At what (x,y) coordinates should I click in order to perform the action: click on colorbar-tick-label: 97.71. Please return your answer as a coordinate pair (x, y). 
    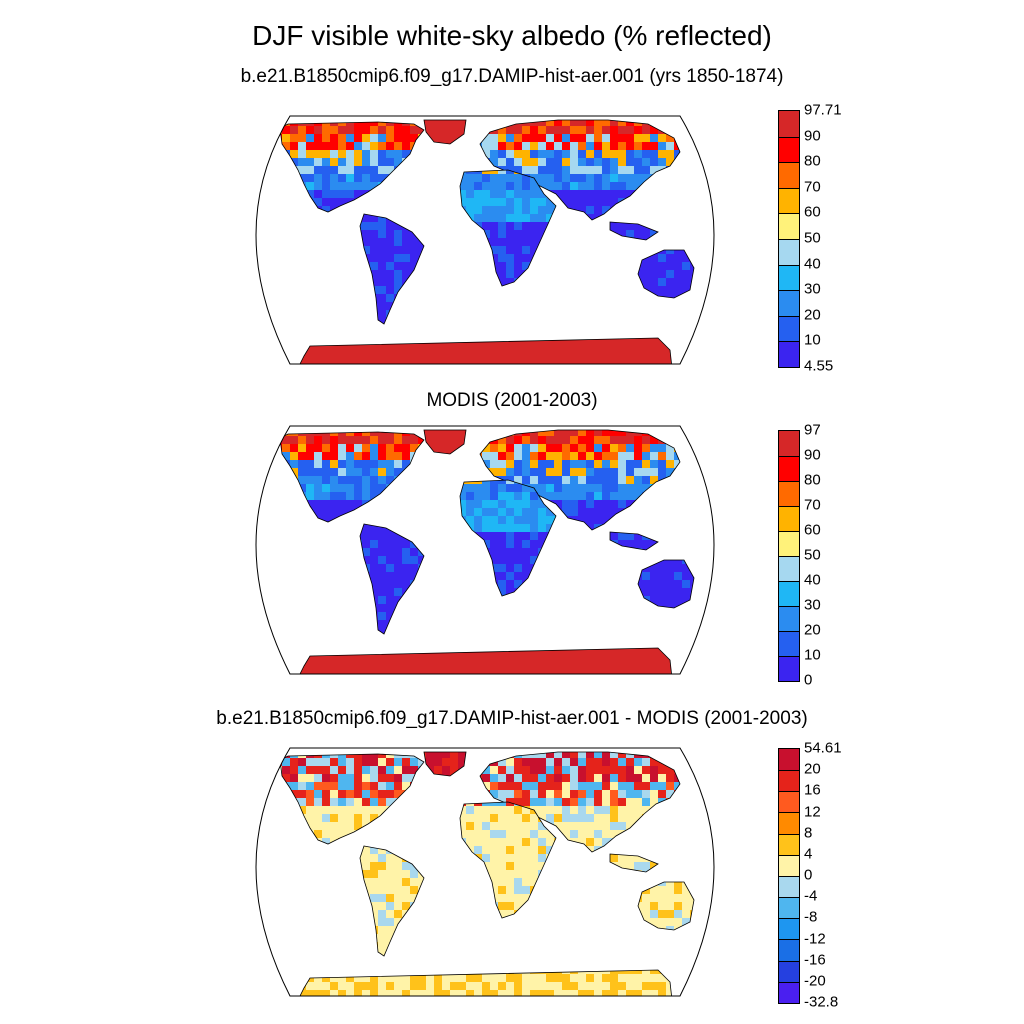
    Looking at the image, I should click on (823, 110).